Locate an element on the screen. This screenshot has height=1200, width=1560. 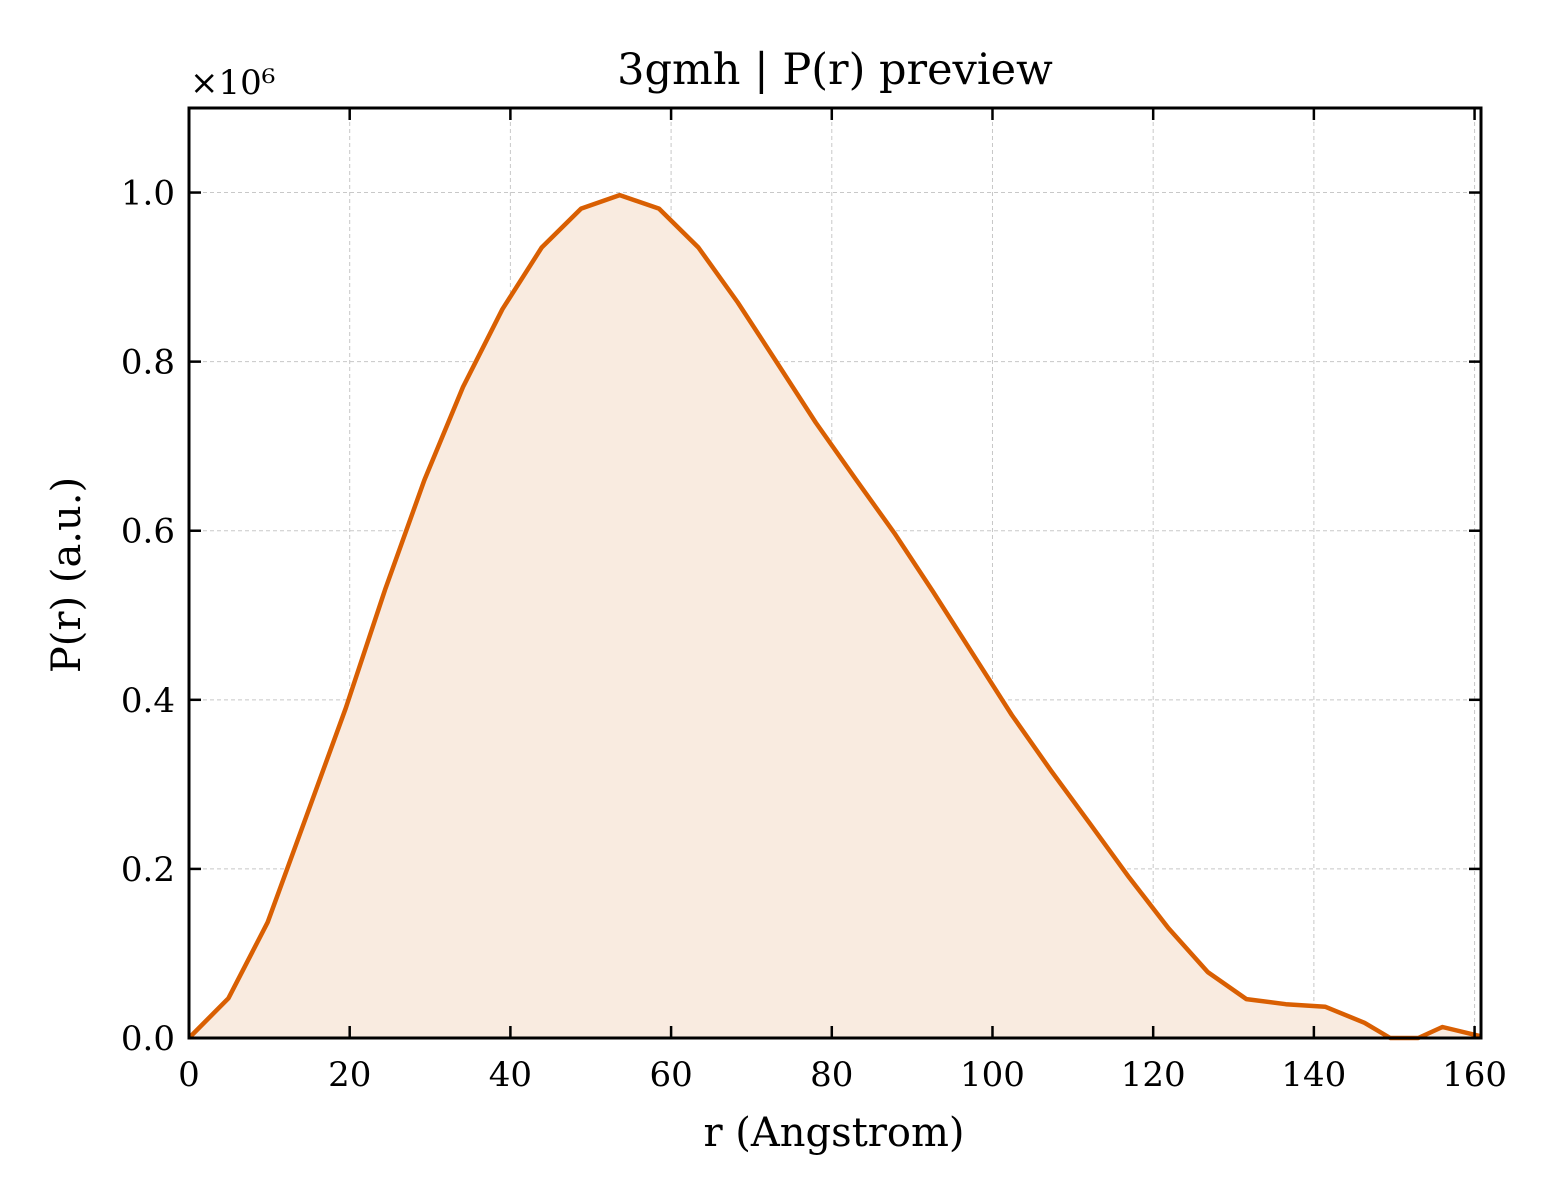
x-tick-label: 120 is located at coordinates (1153, 1075).